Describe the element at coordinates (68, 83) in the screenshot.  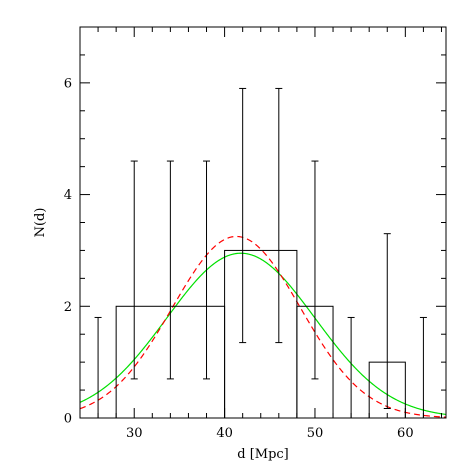
I see `y-tick-label: 6` at that location.